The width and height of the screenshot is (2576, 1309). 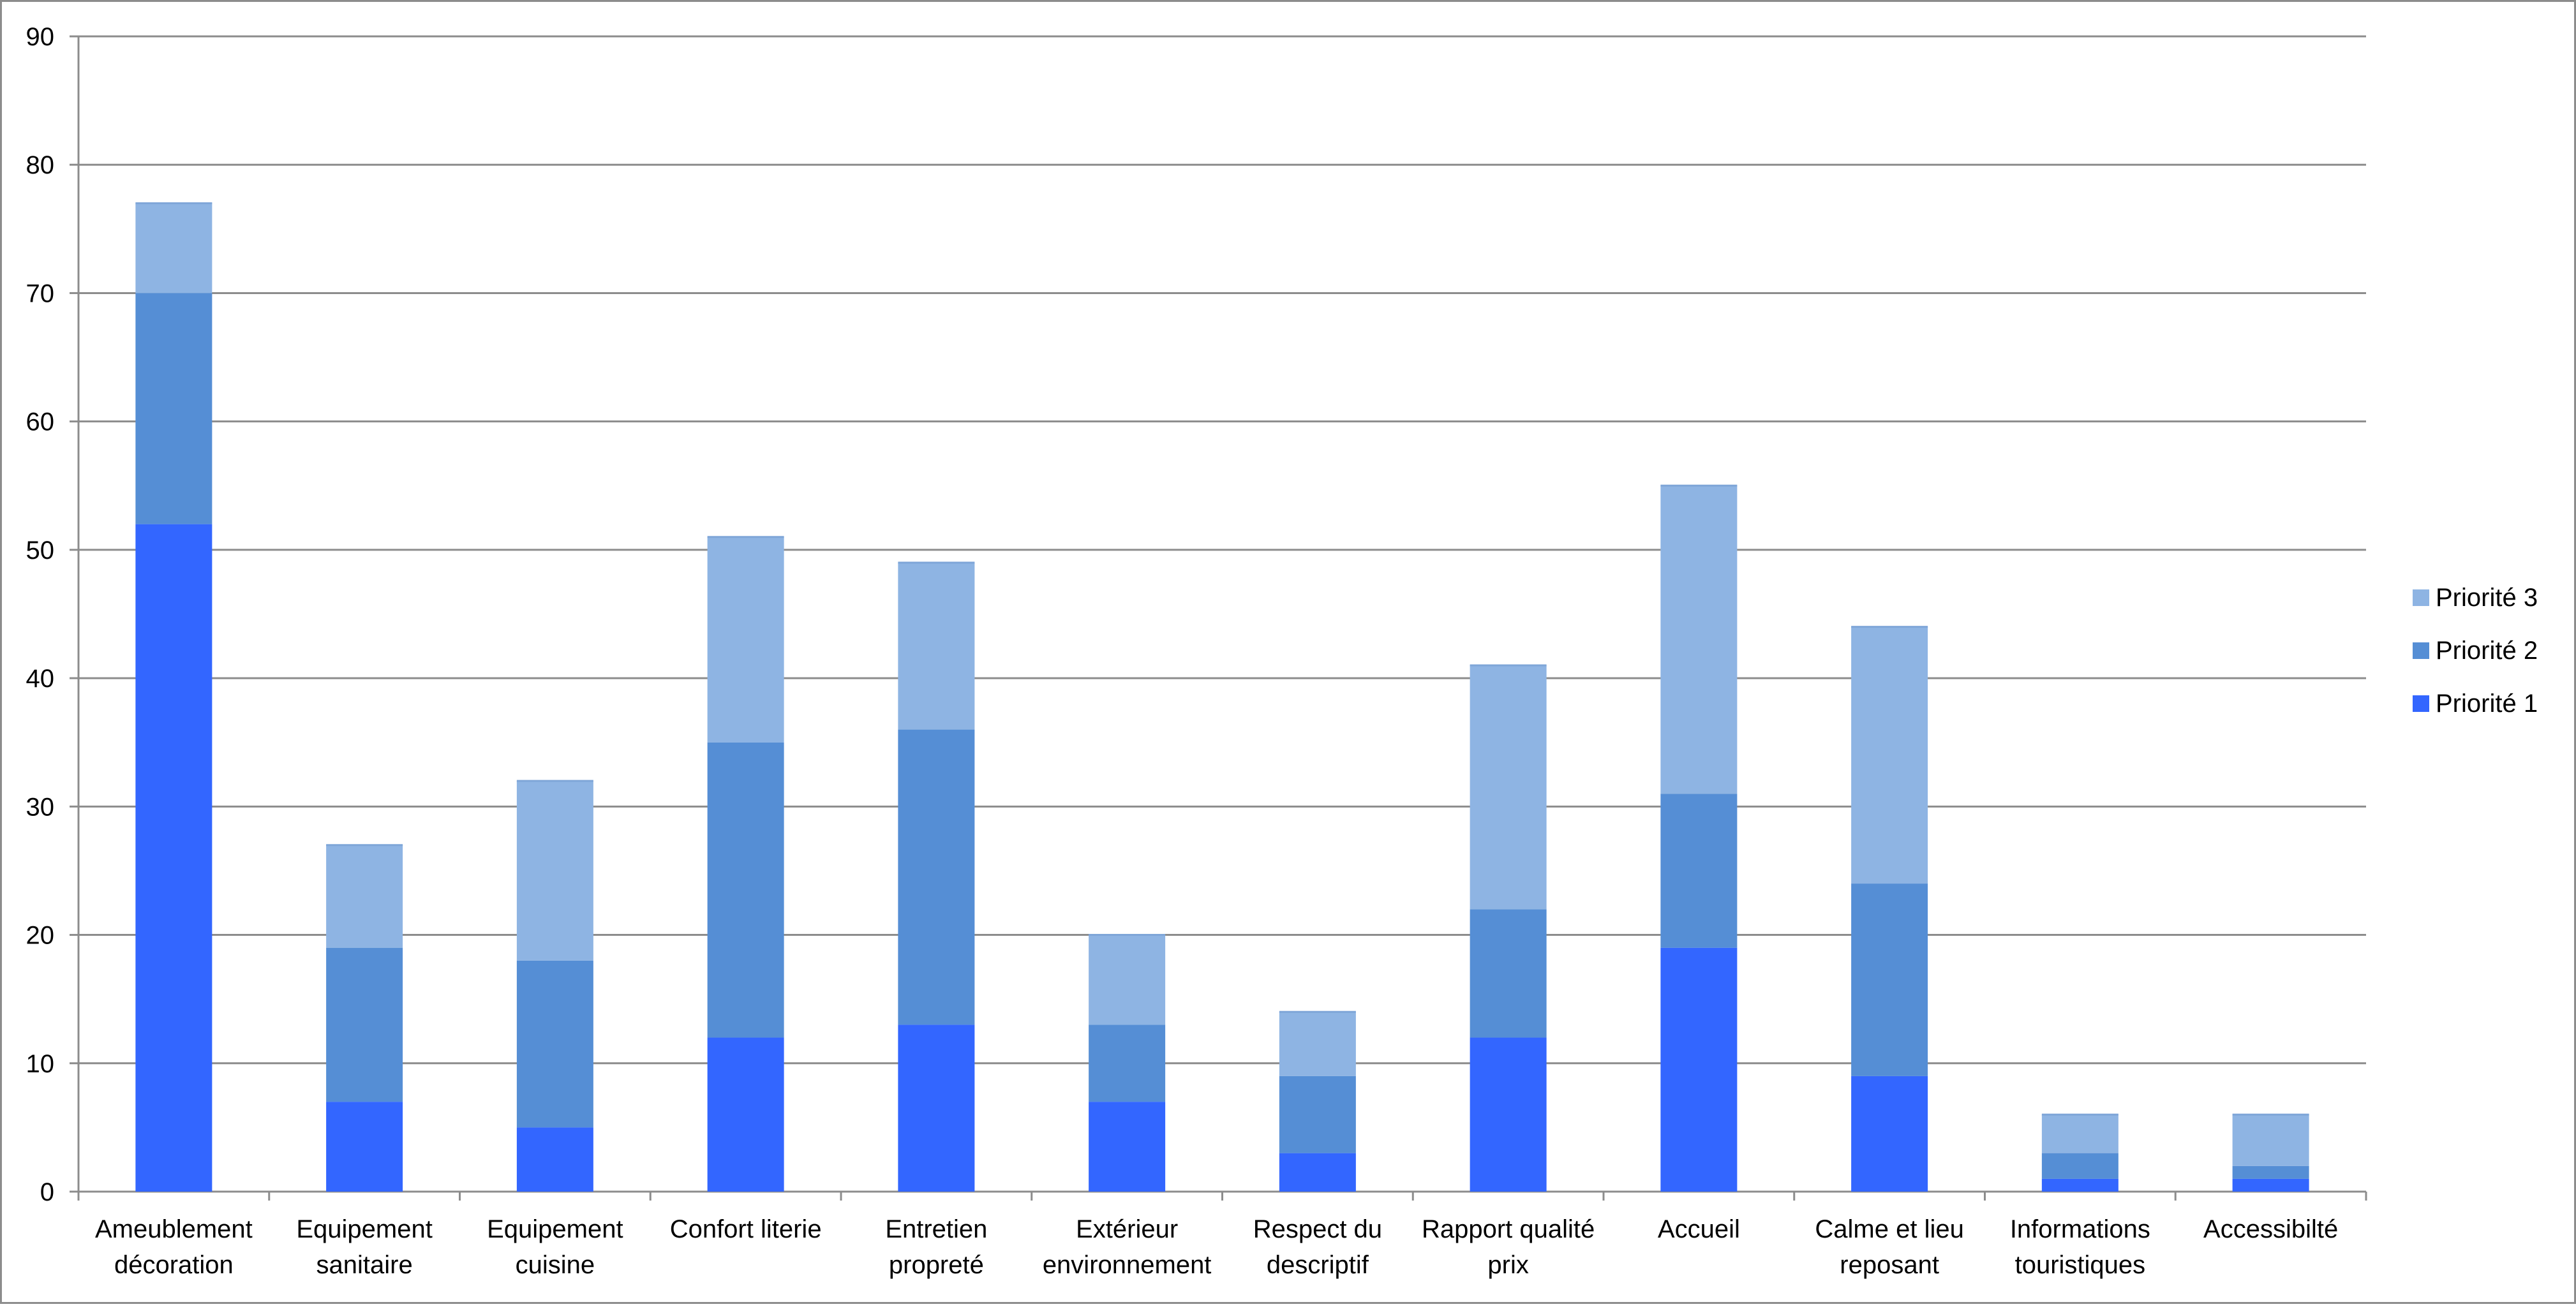 What do you see at coordinates (2487, 651) in the screenshot?
I see `legend-label: Priorité 2` at bounding box center [2487, 651].